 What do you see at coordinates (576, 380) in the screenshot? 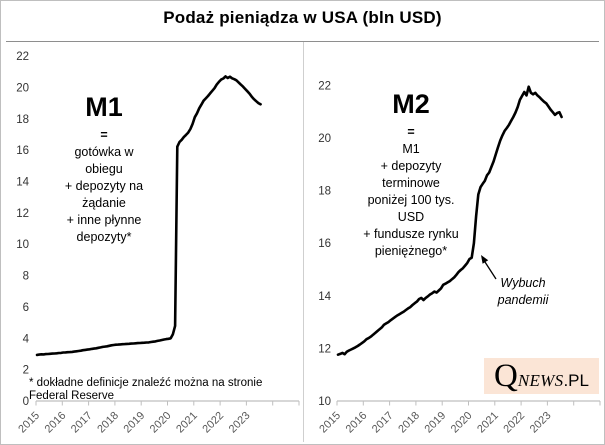
I see `logo-pl: .PL` at bounding box center [576, 380].